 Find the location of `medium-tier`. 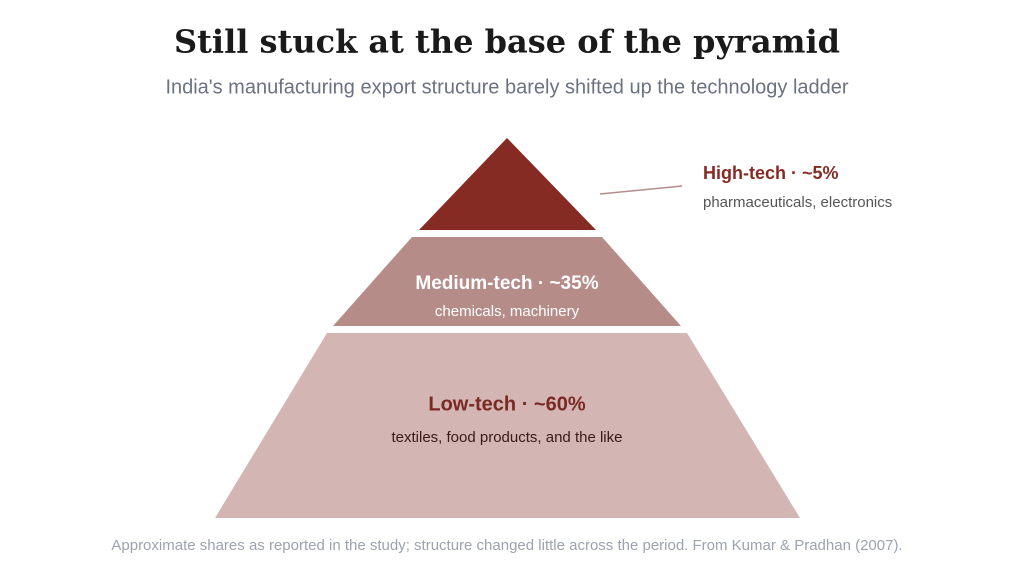

medium-tier is located at coordinates (507, 281).